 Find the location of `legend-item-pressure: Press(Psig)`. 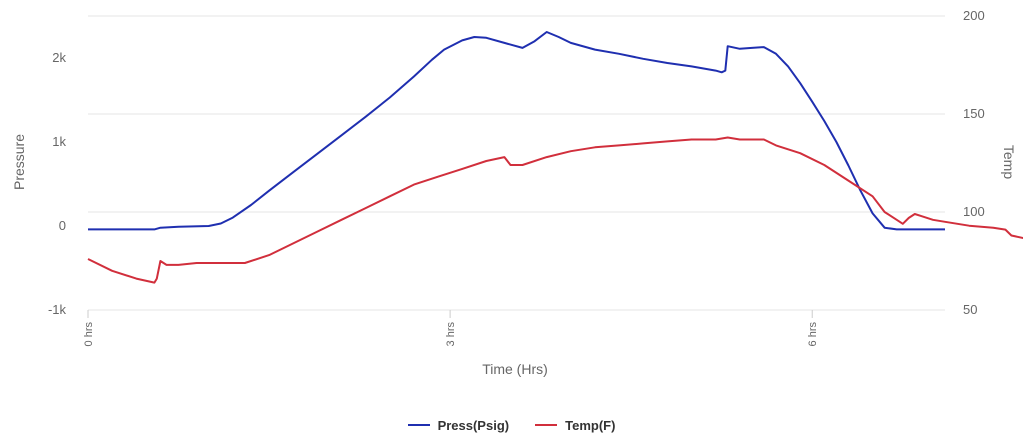

legend-item-pressure: Press(Psig) is located at coordinates (458, 425).